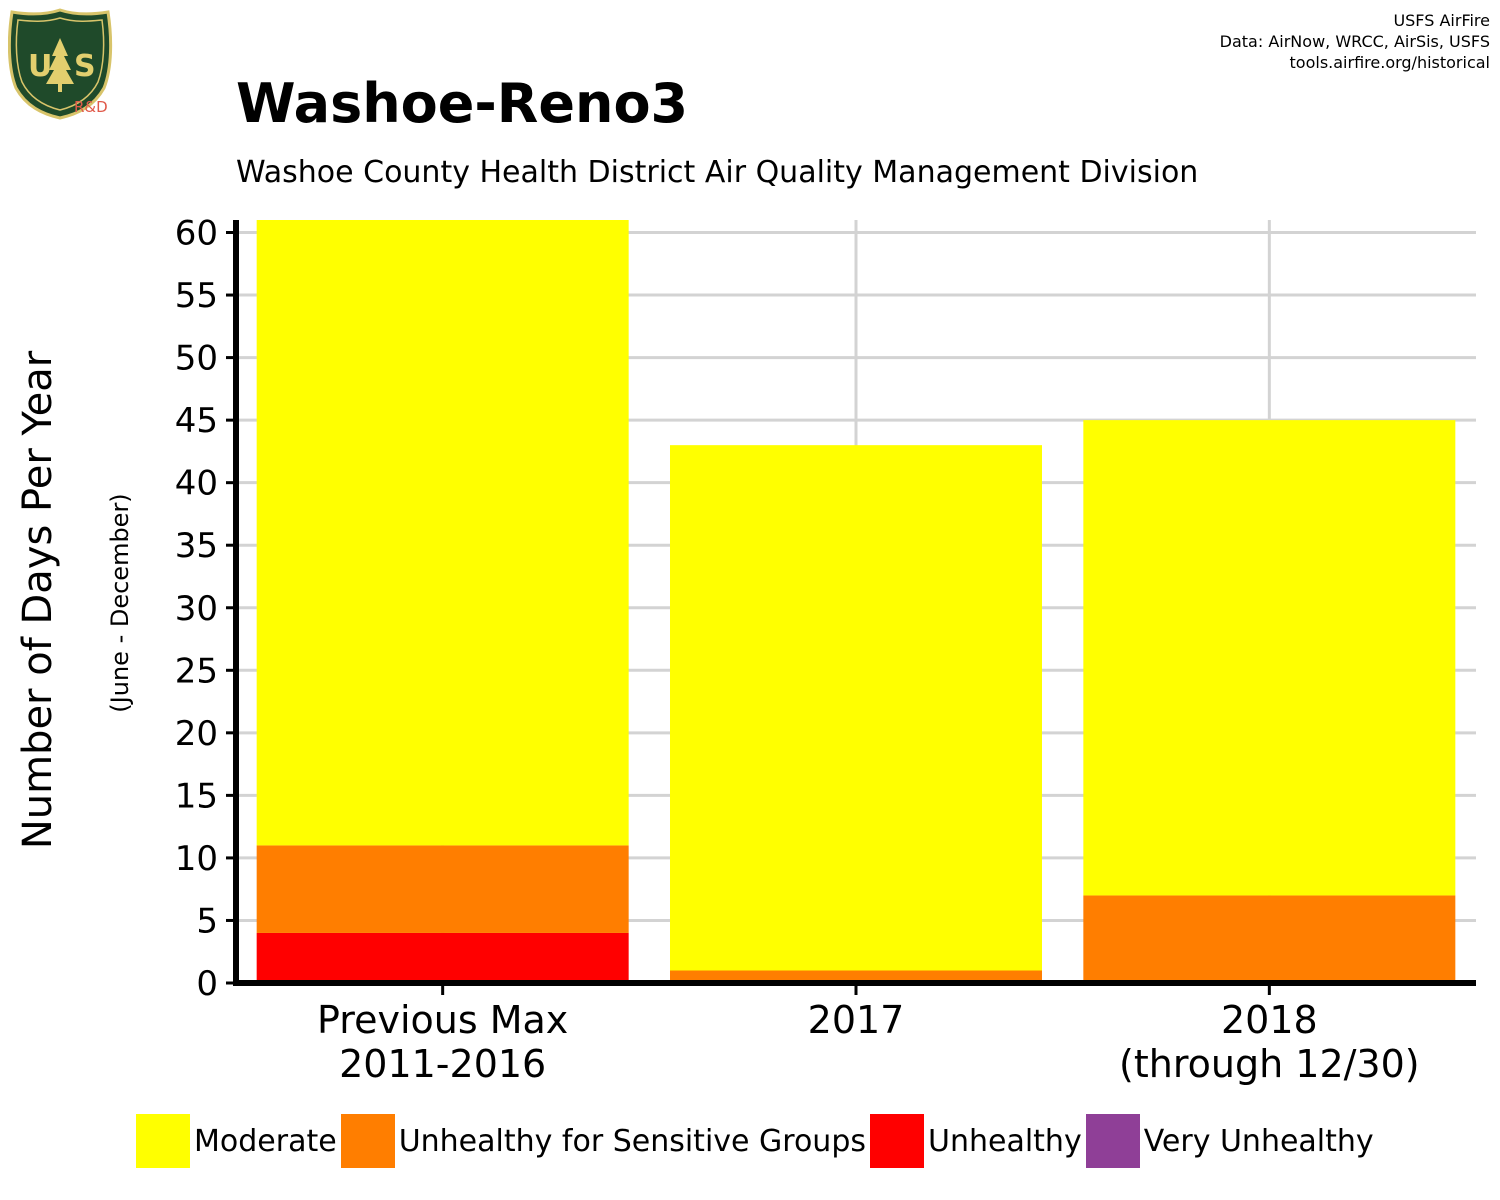 Image resolution: width=1500 pixels, height=1200 pixels. I want to click on svg-text: S, so click(85, 66).